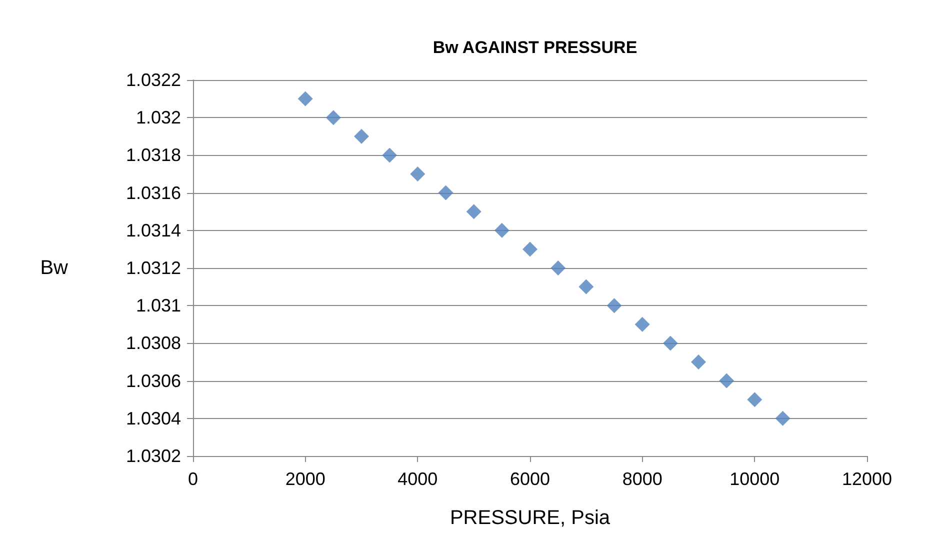  Describe the element at coordinates (153, 268) in the screenshot. I see `y-tick-label: 1.0312` at that location.